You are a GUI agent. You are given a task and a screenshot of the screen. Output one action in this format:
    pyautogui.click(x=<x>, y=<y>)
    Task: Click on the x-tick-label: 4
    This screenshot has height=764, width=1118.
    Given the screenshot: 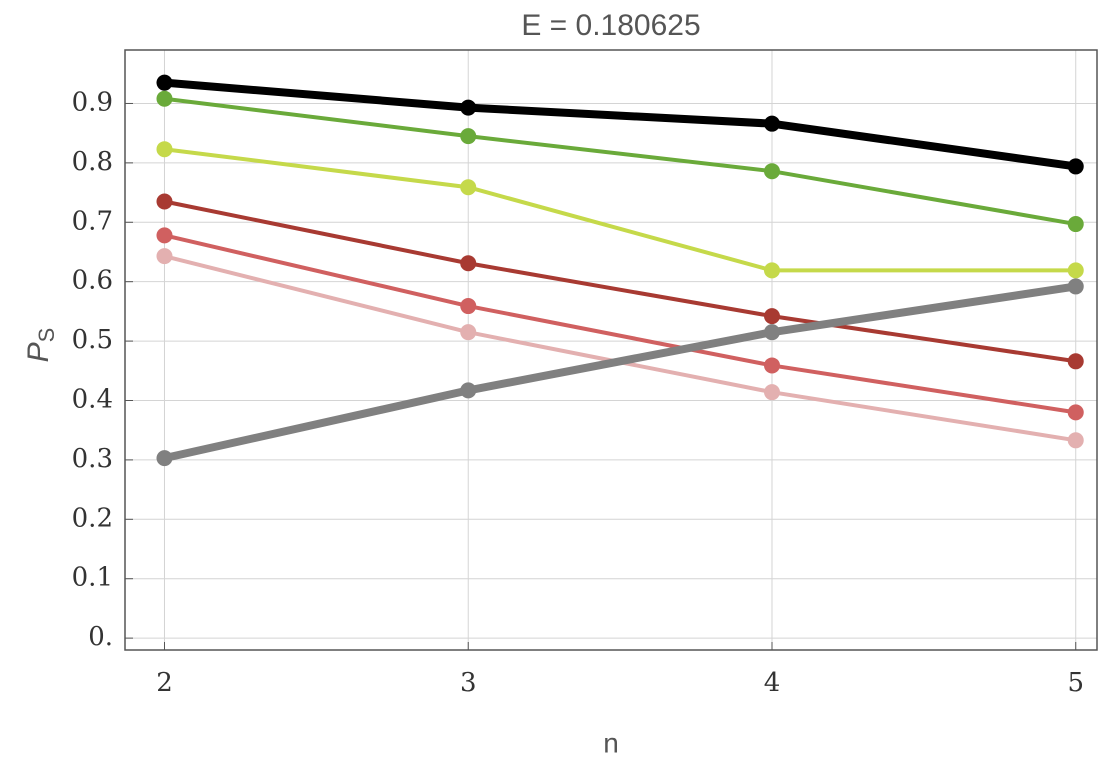 What is the action you would take?
    pyautogui.click(x=772, y=683)
    